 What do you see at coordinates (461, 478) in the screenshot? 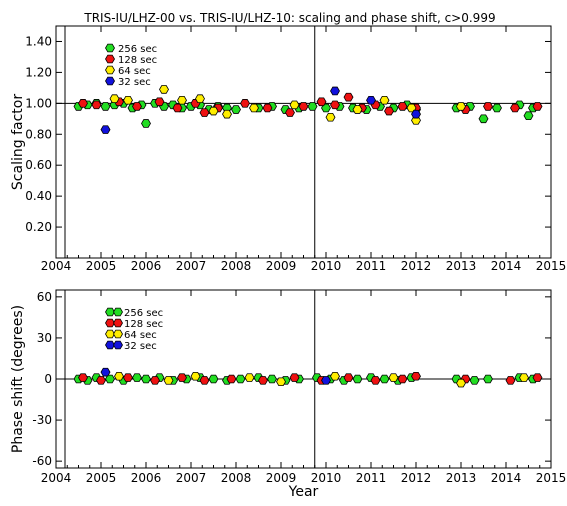
I see `x-tick-label: 2013` at bounding box center [461, 478].